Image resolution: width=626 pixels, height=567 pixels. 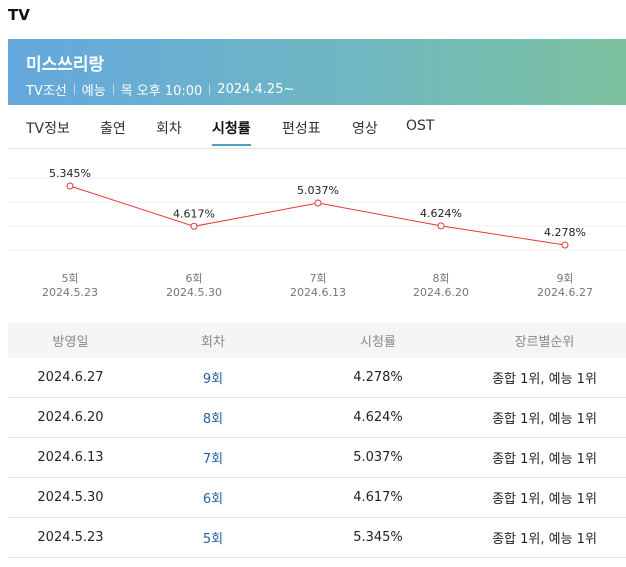 I want to click on header-rating: 시청률, so click(x=378, y=342).